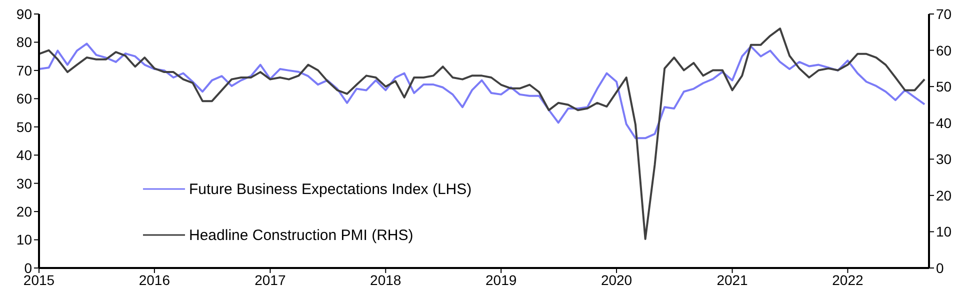 The image size is (969, 297). What do you see at coordinates (24, 240) in the screenshot?
I see `y-tick-label: 10` at bounding box center [24, 240].